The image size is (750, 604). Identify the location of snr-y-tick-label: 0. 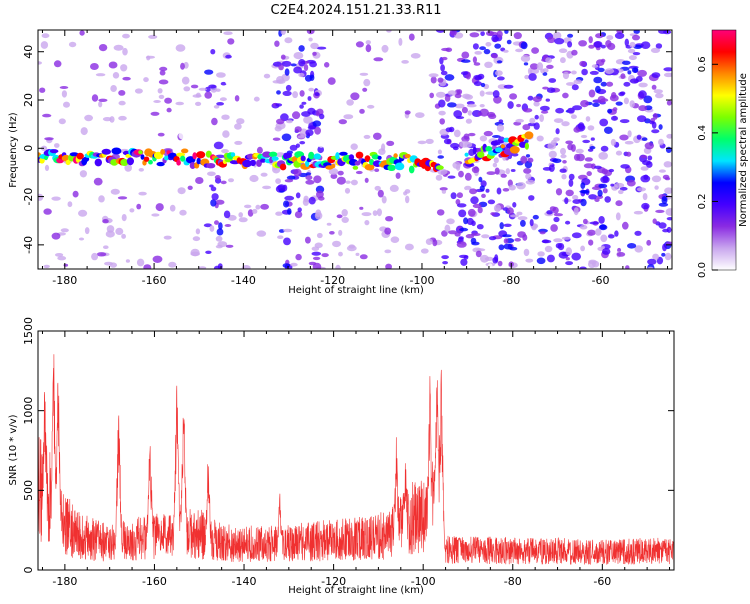
(28, 570).